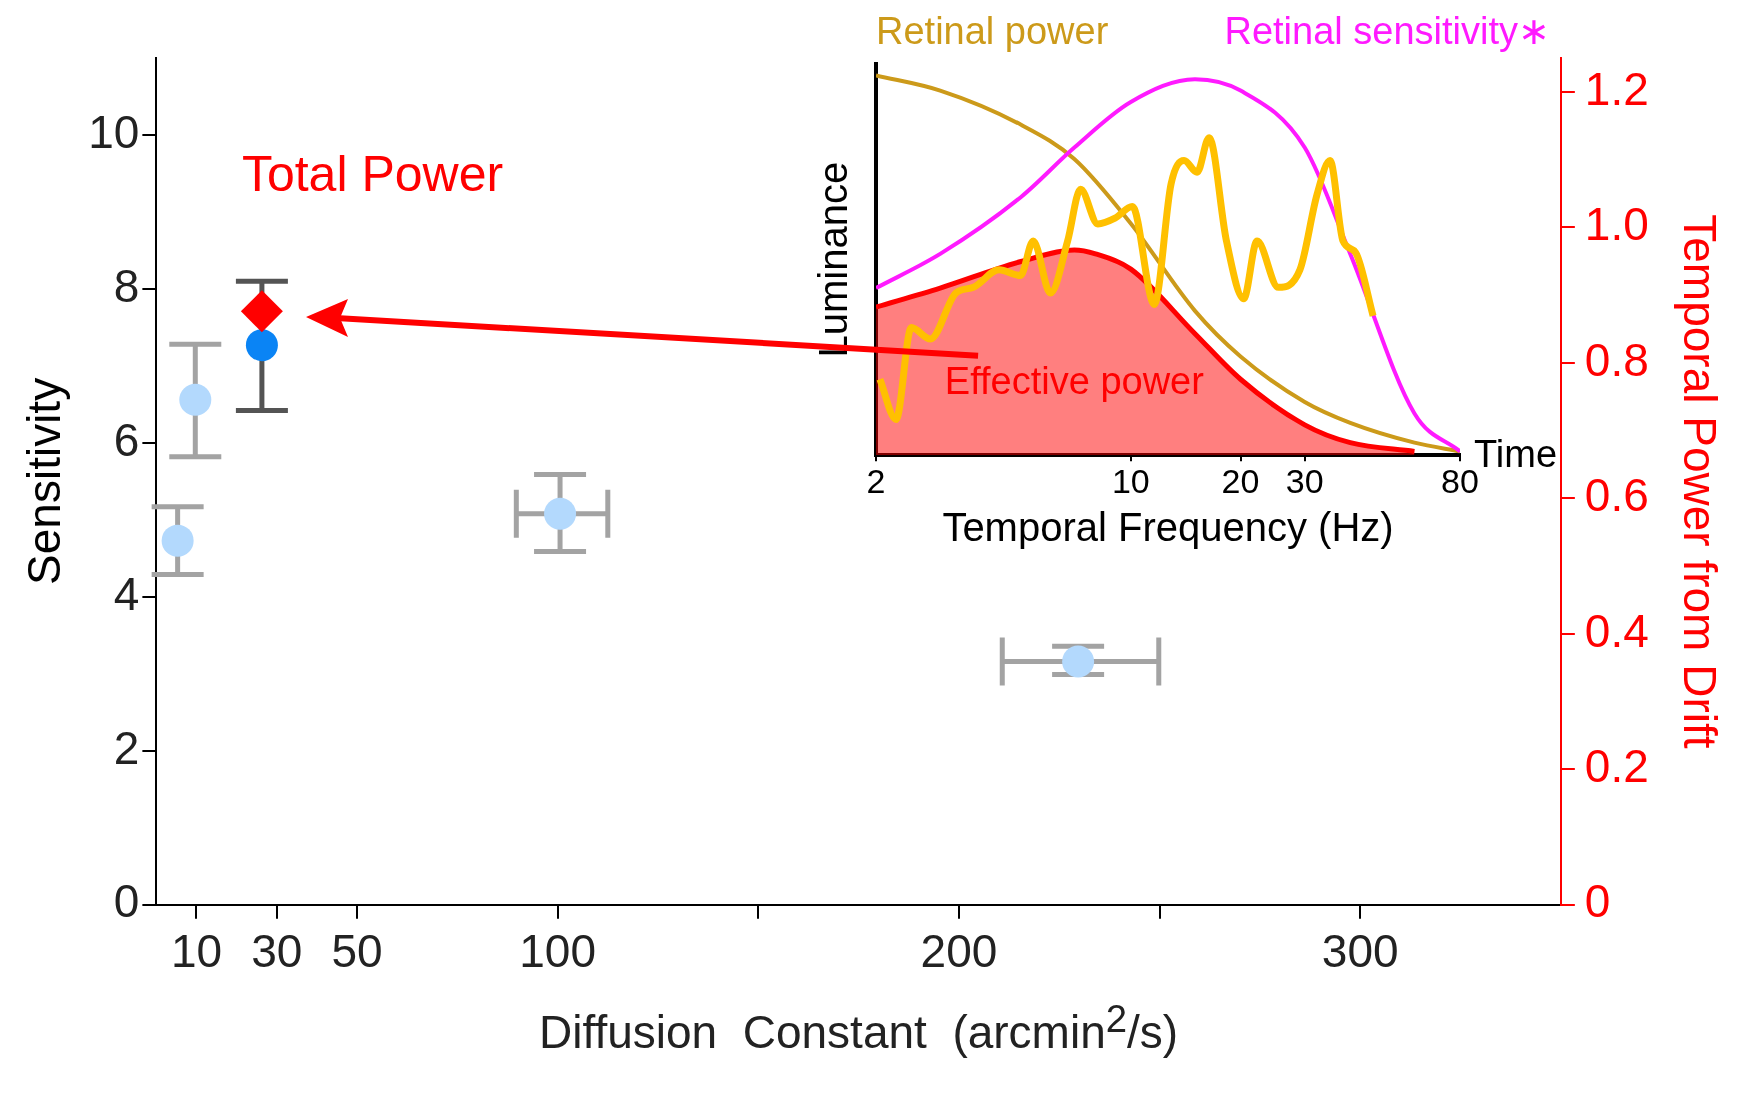 Image resolution: width=1744 pixels, height=1100 pixels. Describe the element at coordinates (372, 174) in the screenshot. I see `annotation: Total Power` at that location.